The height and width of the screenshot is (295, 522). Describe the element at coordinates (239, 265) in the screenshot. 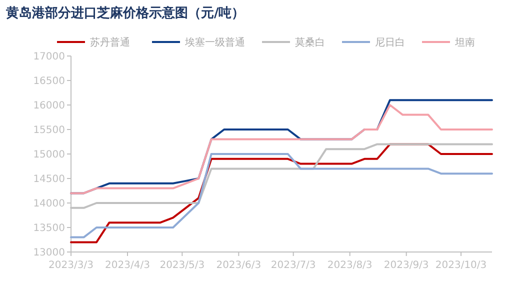

I see `x-tick-label: 2023/6/3` at that location.